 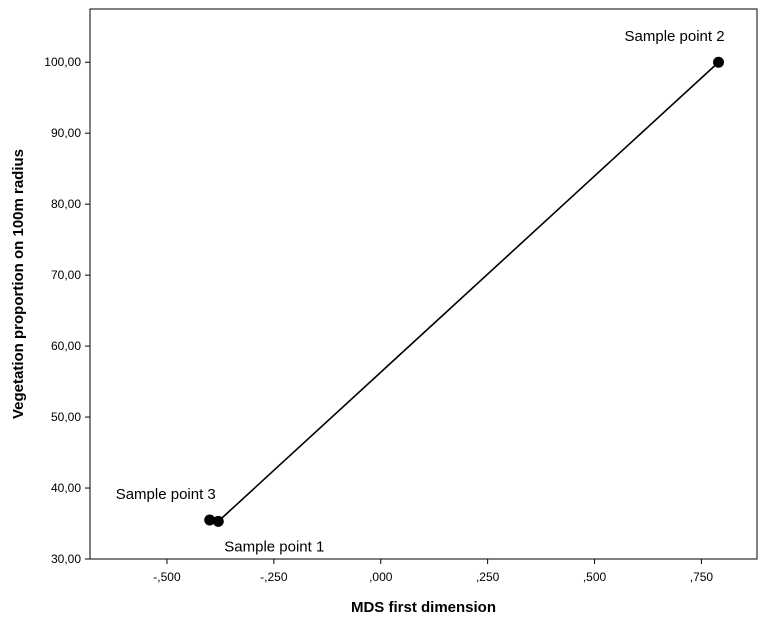 What do you see at coordinates (595, 577) in the screenshot?
I see `x-tick-label: ,500` at bounding box center [595, 577].